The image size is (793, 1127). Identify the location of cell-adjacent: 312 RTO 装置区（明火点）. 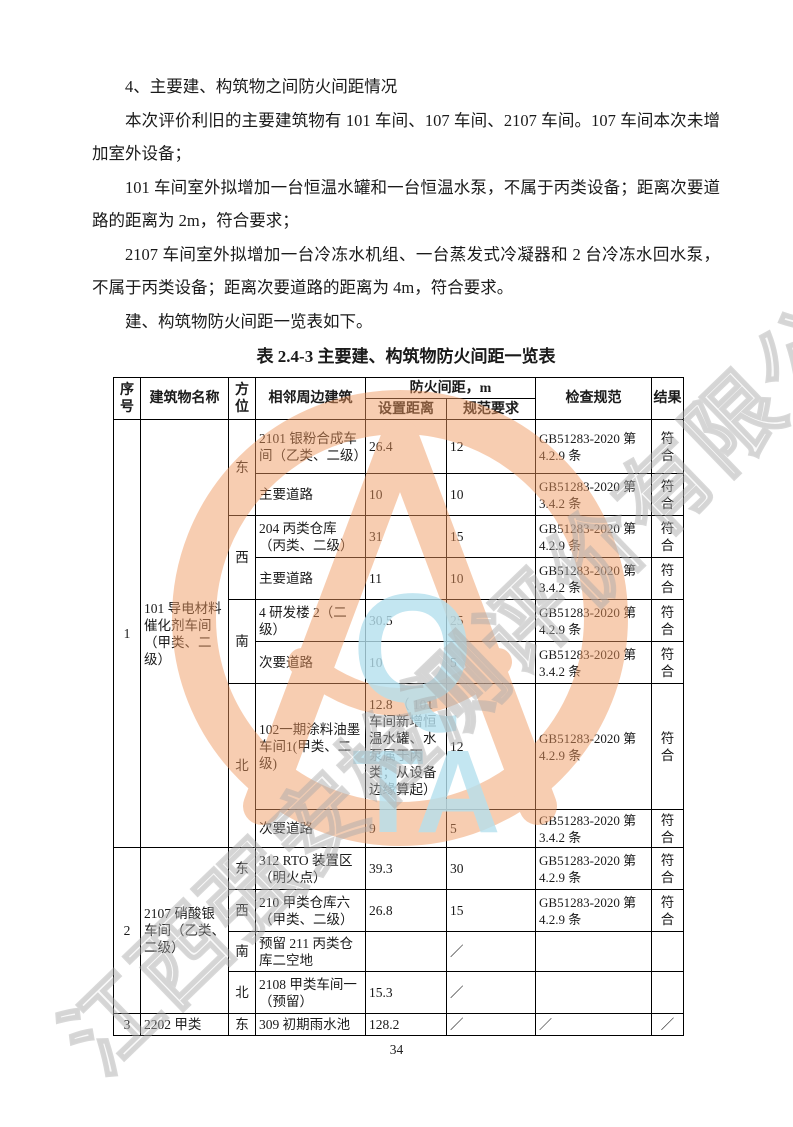
(310, 868).